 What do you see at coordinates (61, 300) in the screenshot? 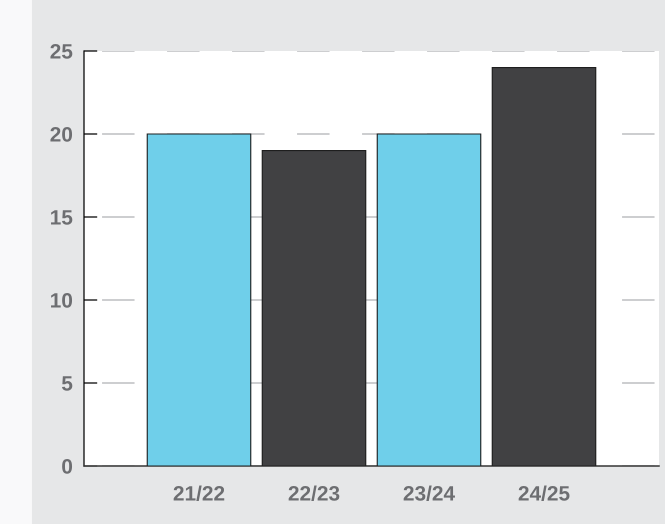
I see `y-tick-label: 10` at bounding box center [61, 300].